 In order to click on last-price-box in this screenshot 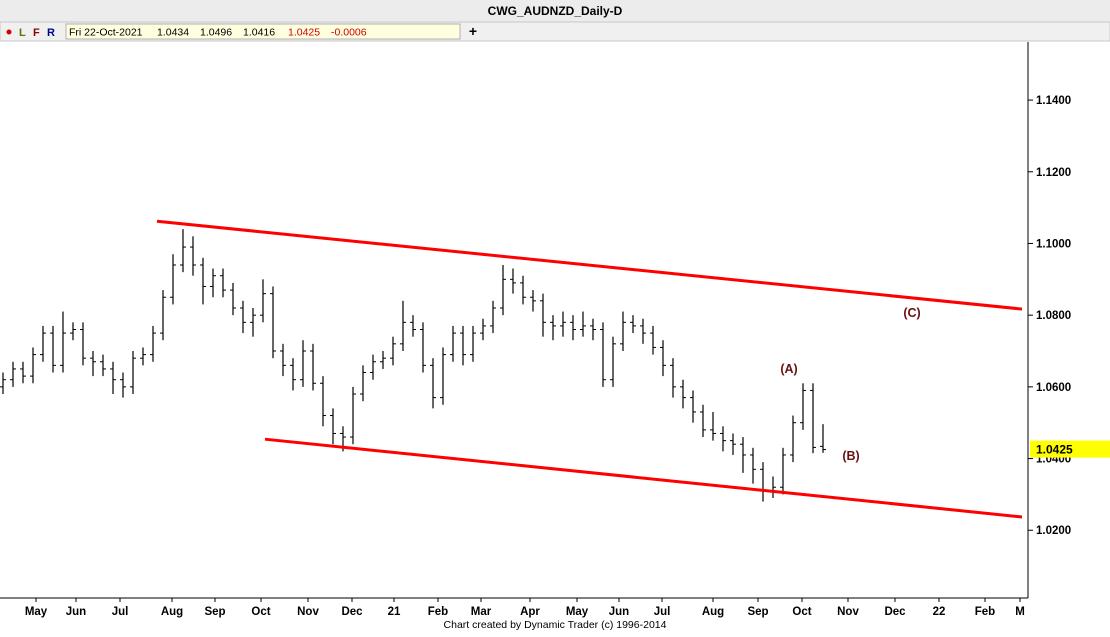, I will do `click(1070, 449)`.